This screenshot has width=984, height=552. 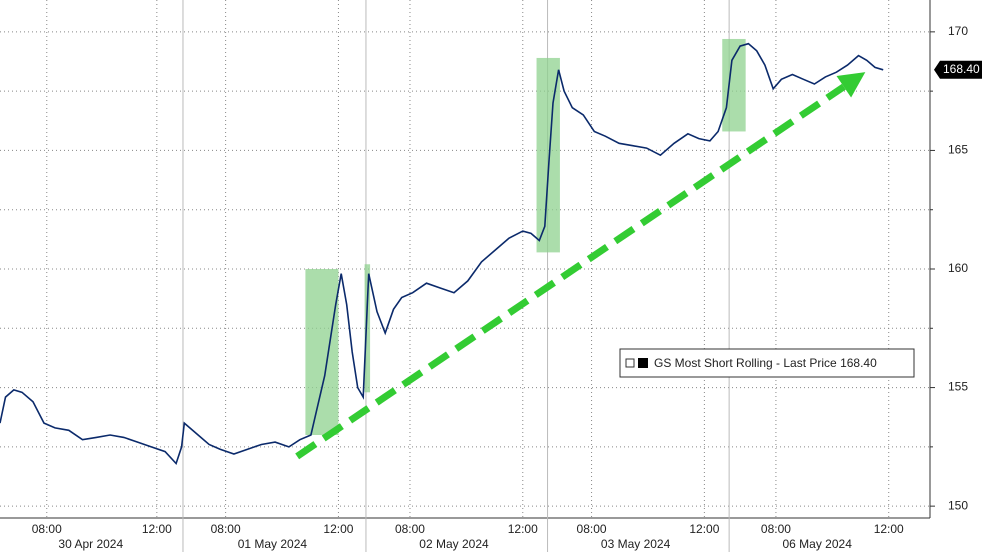 What do you see at coordinates (958, 505) in the screenshot?
I see `y-tick-label: 150` at bounding box center [958, 505].